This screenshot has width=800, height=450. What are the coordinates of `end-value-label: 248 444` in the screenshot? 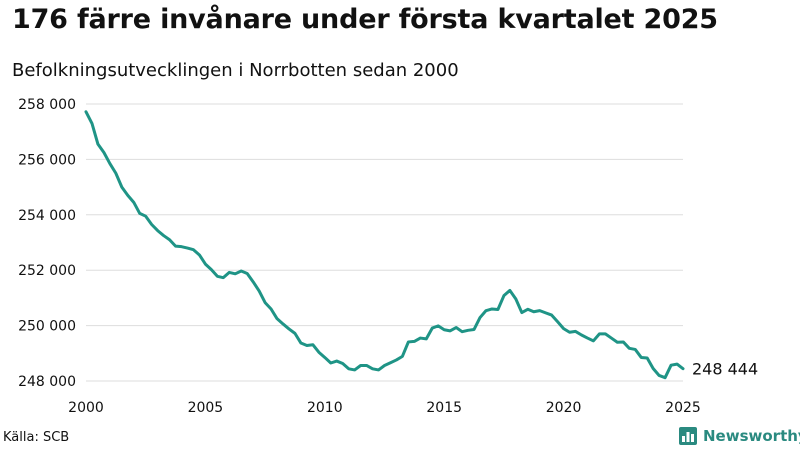 It's located at (725, 369).